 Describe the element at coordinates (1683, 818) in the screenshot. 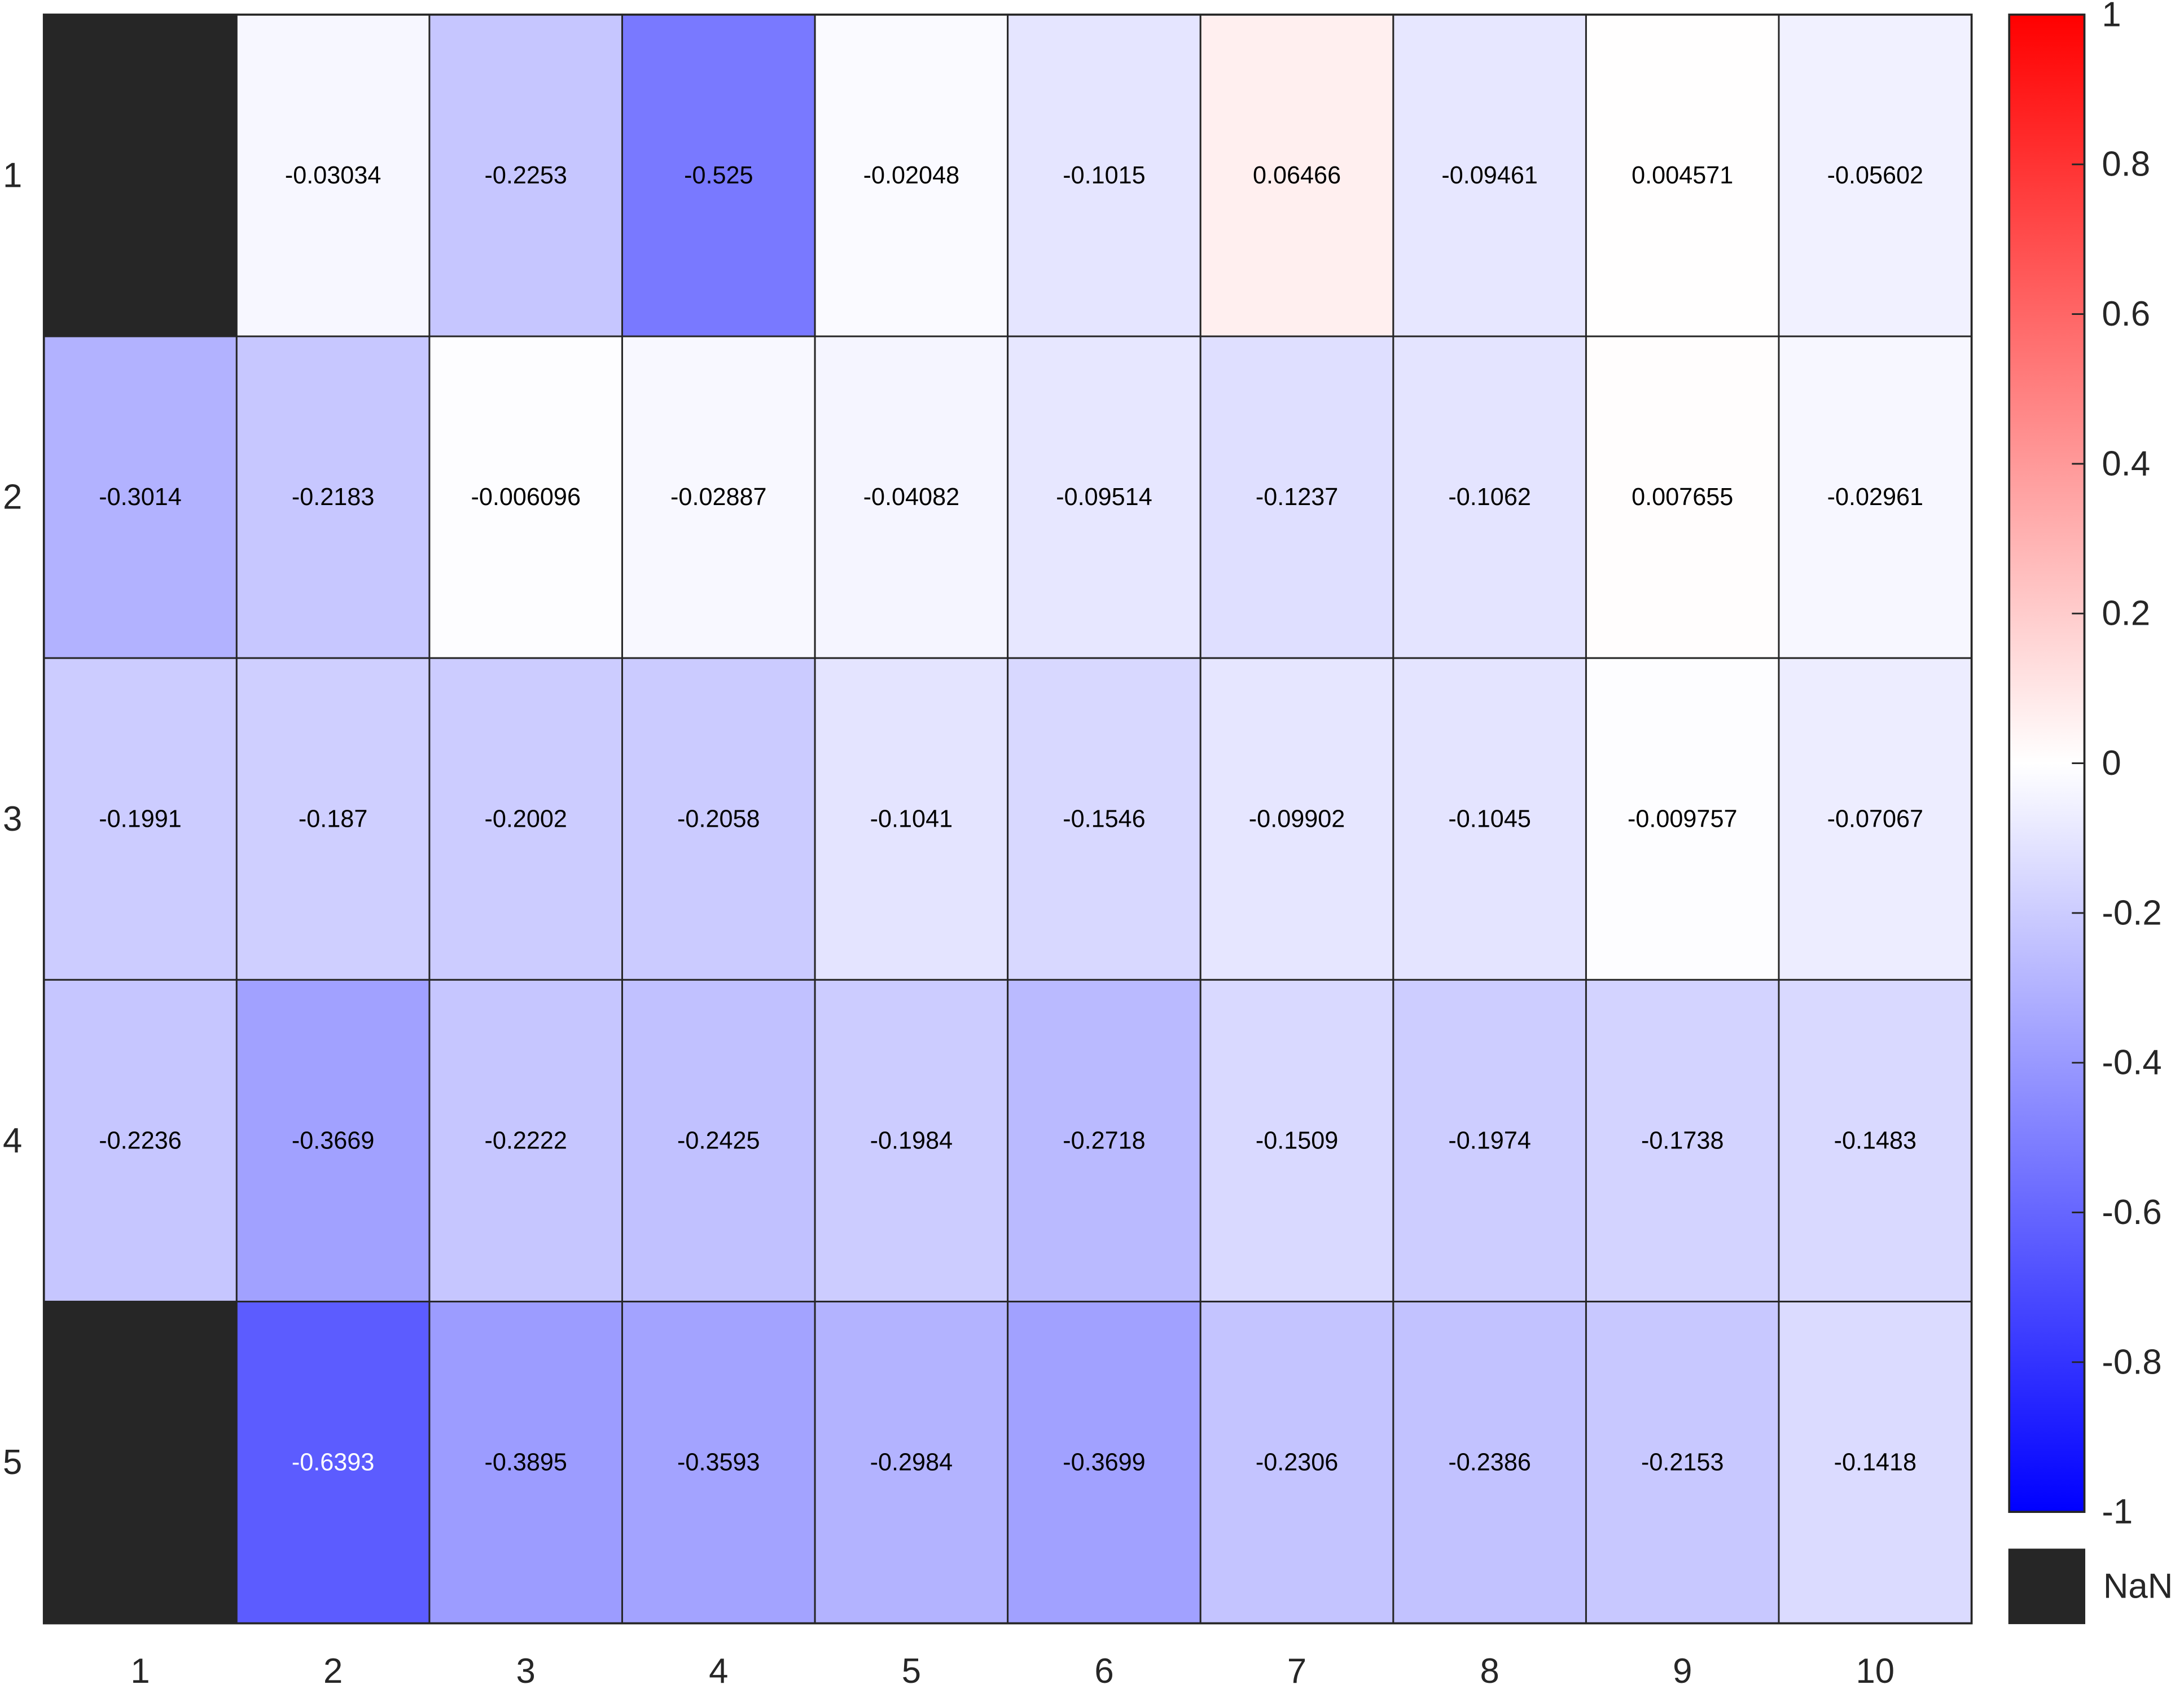

I see `cell-value-label: -0.009757` at that location.